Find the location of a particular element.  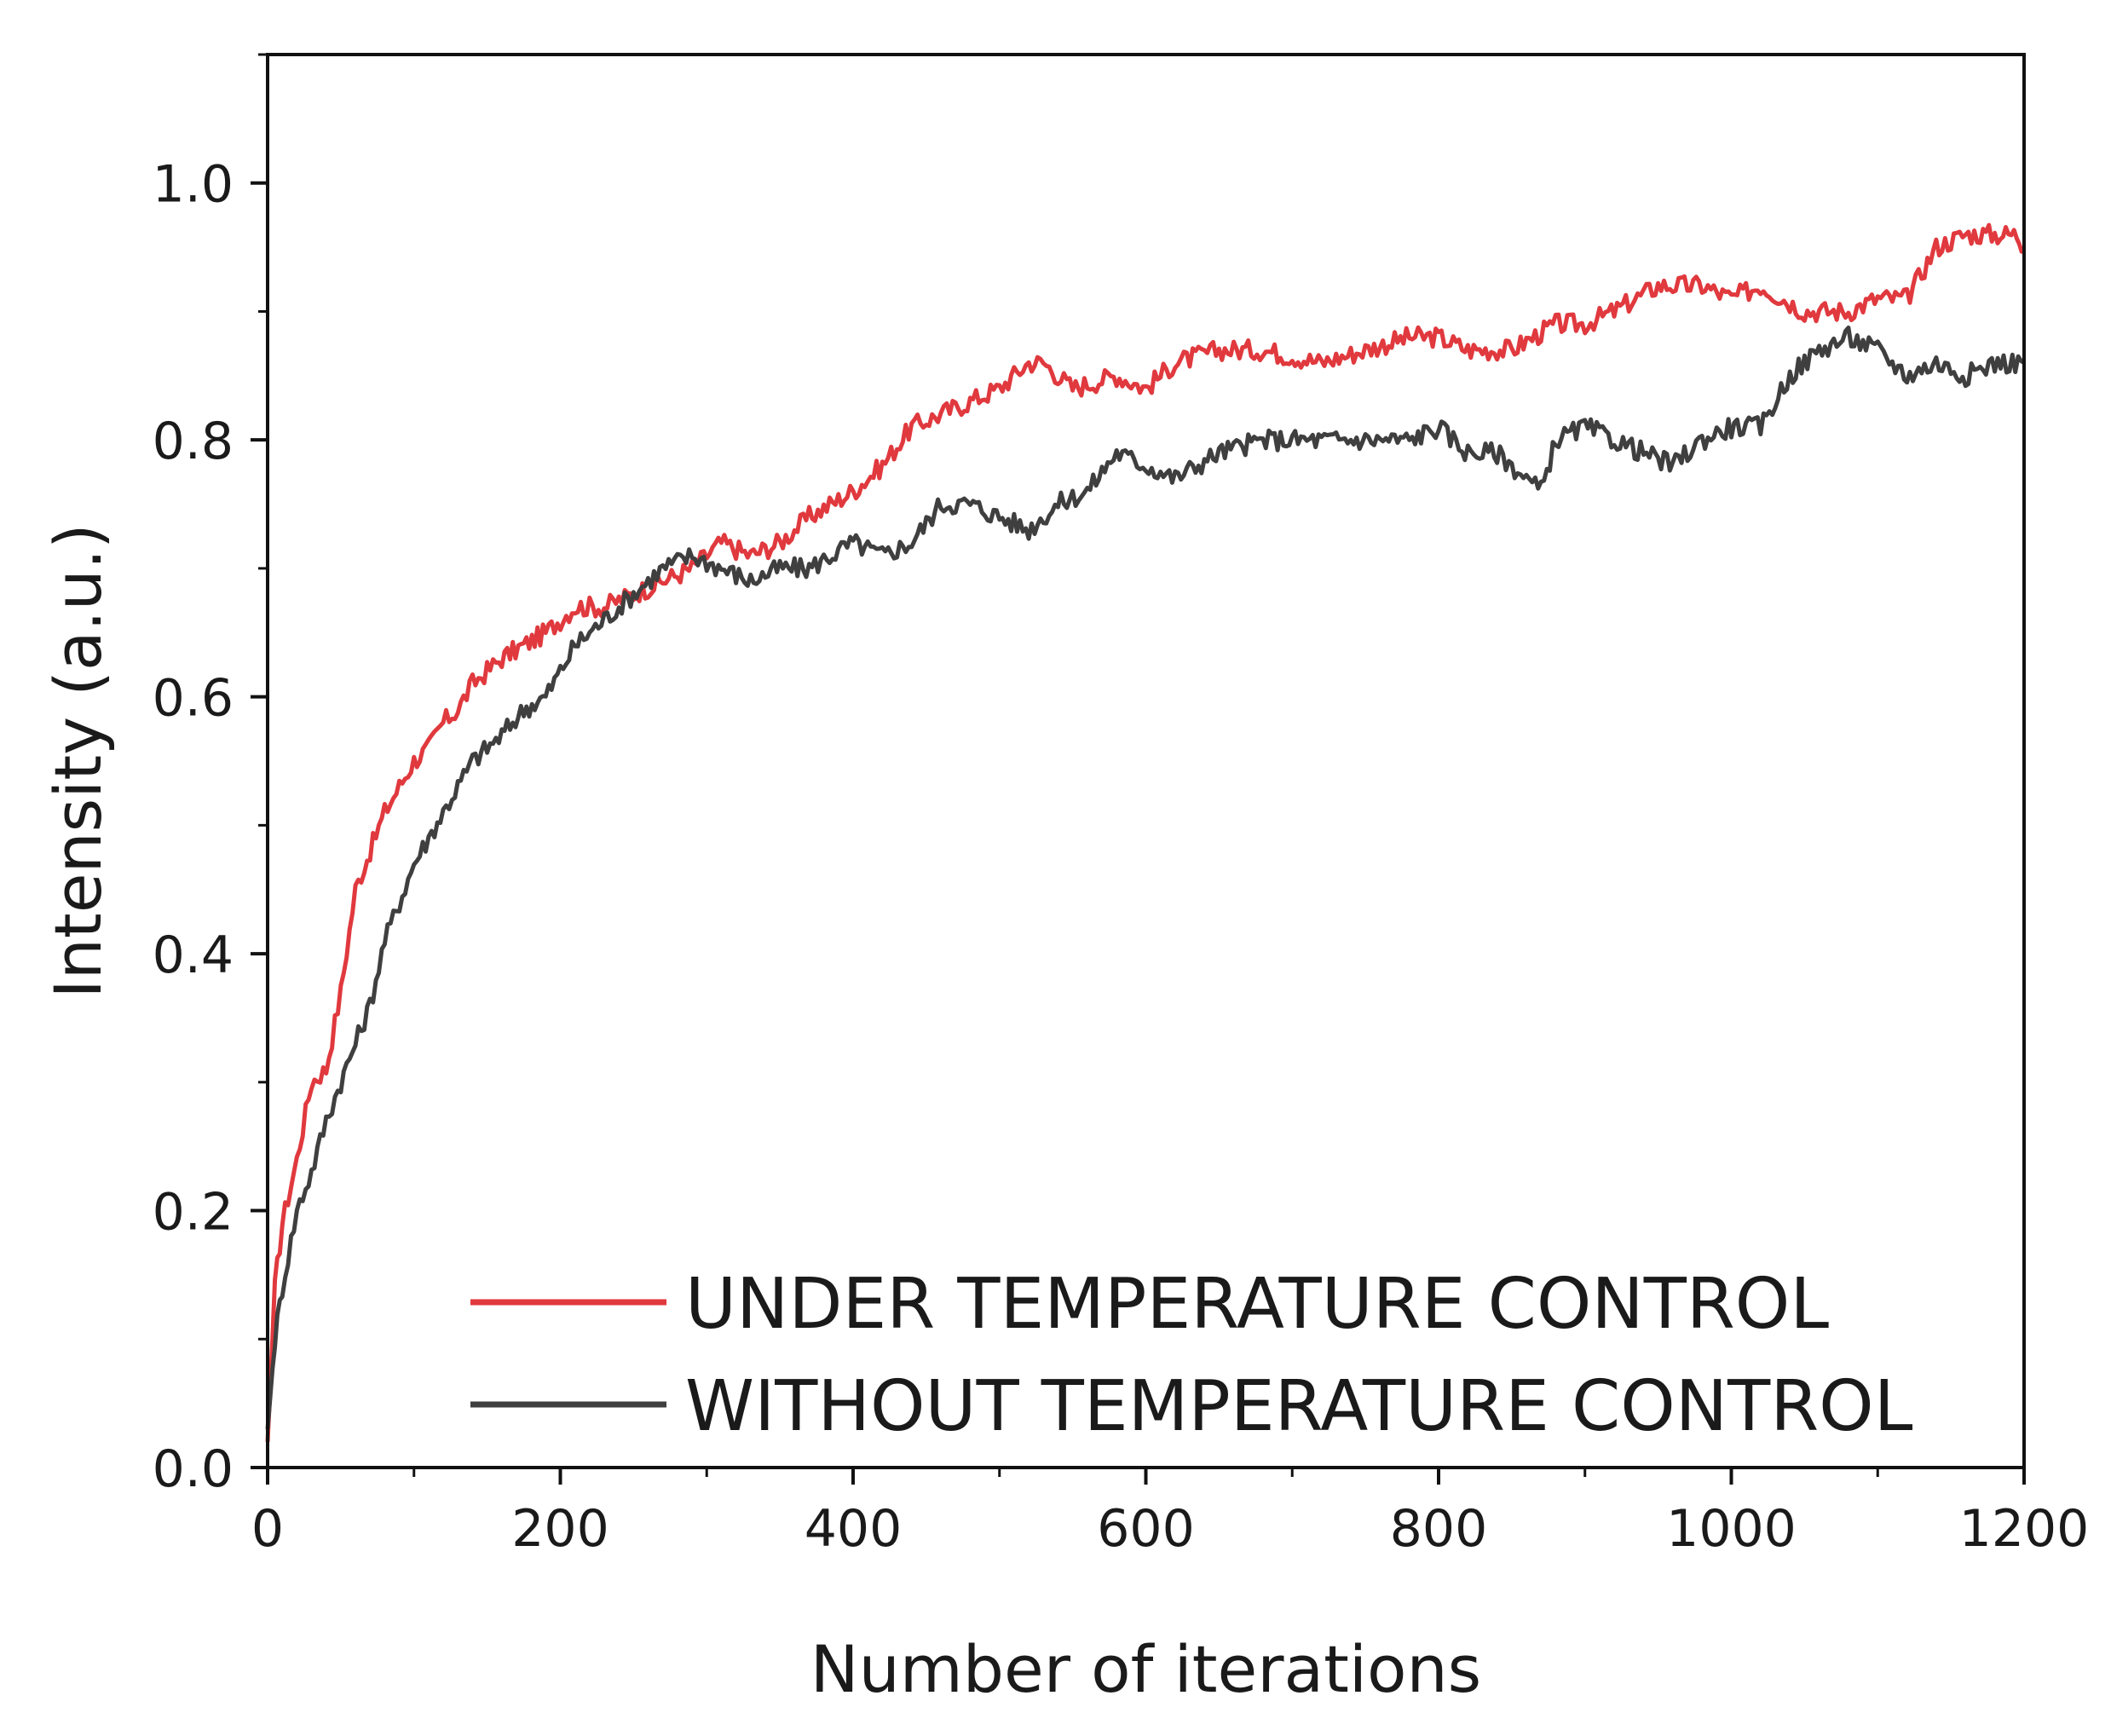

legend-label-without-temperature-control: WITHOUT TEMPERATURE CONTROL is located at coordinates (1299, 1406).